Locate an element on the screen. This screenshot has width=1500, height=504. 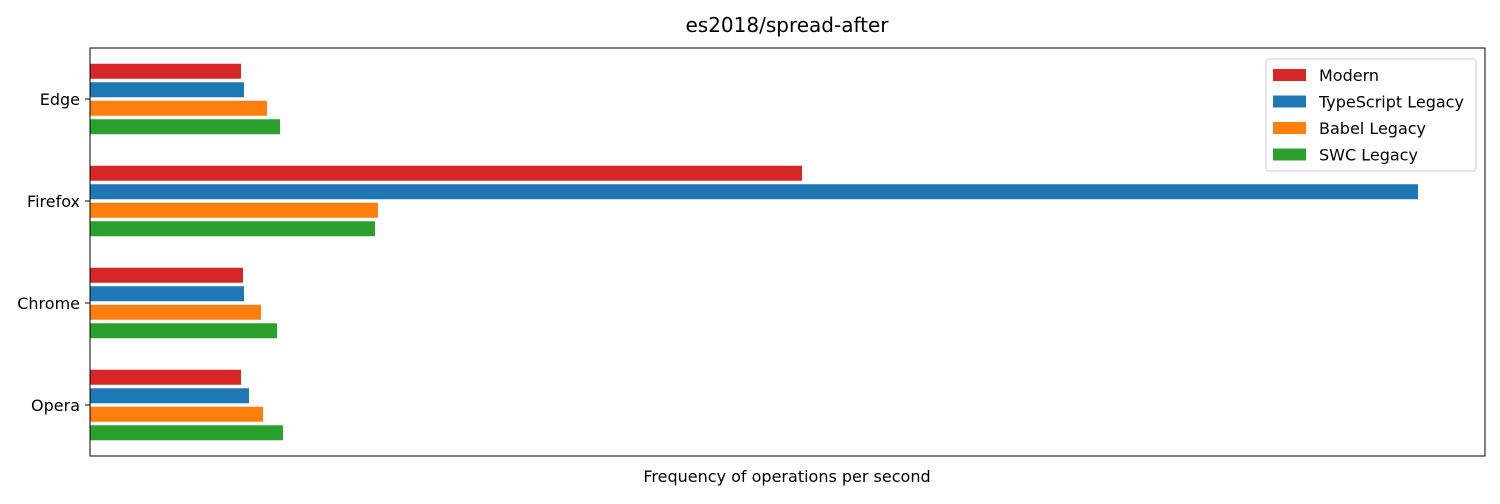
x-axis-label: Frequency of operations per second is located at coordinates (786, 476).